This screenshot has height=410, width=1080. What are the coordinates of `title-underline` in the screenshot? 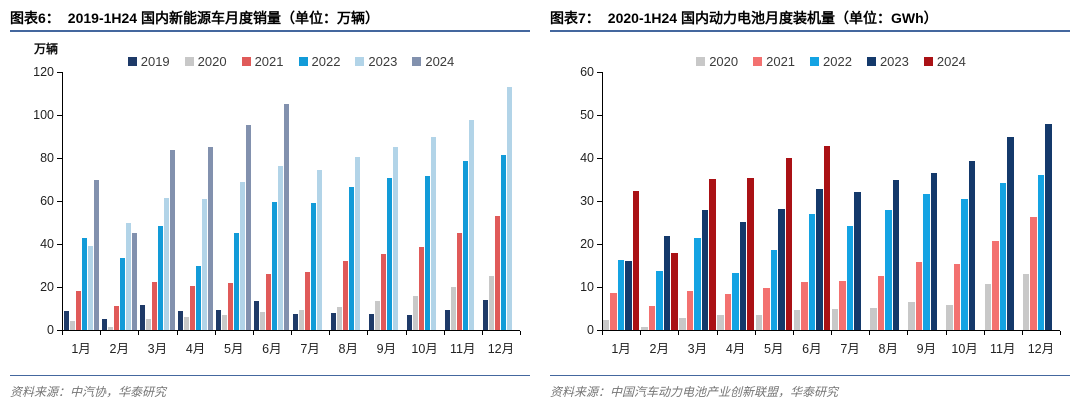 It's located at (270, 31).